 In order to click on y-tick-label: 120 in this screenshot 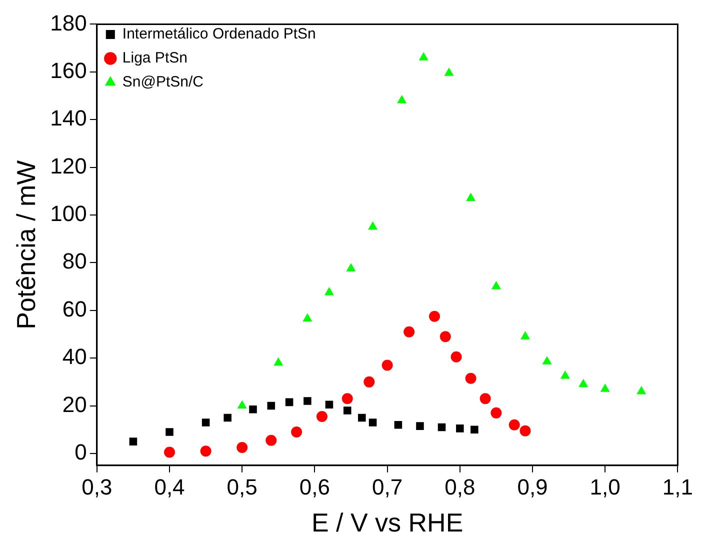, I will do `click(68, 165)`.